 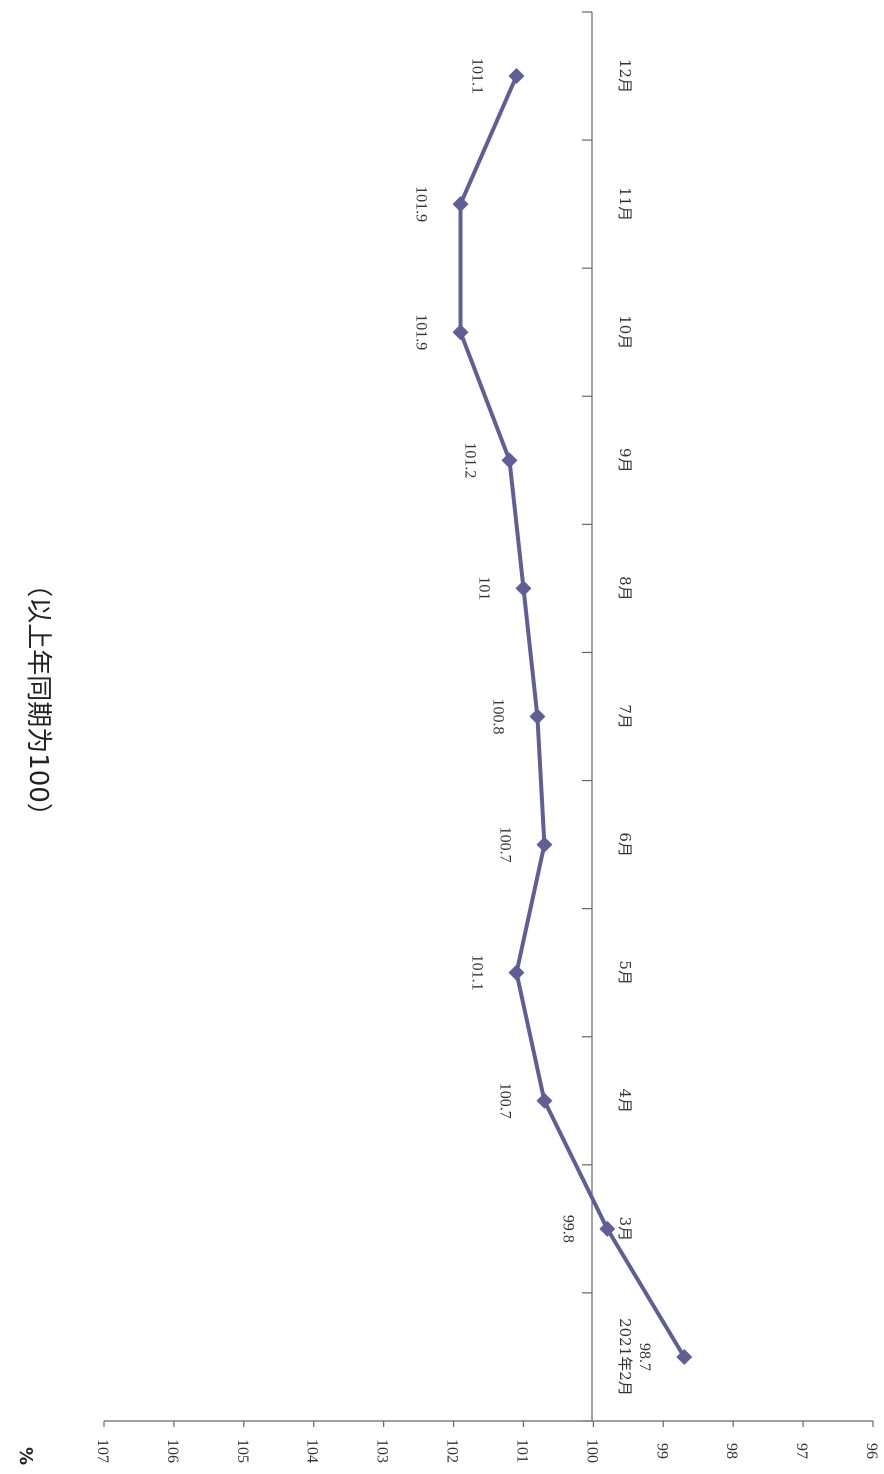 I want to click on value-tick-label: 102, so click(x=452, y=1451).